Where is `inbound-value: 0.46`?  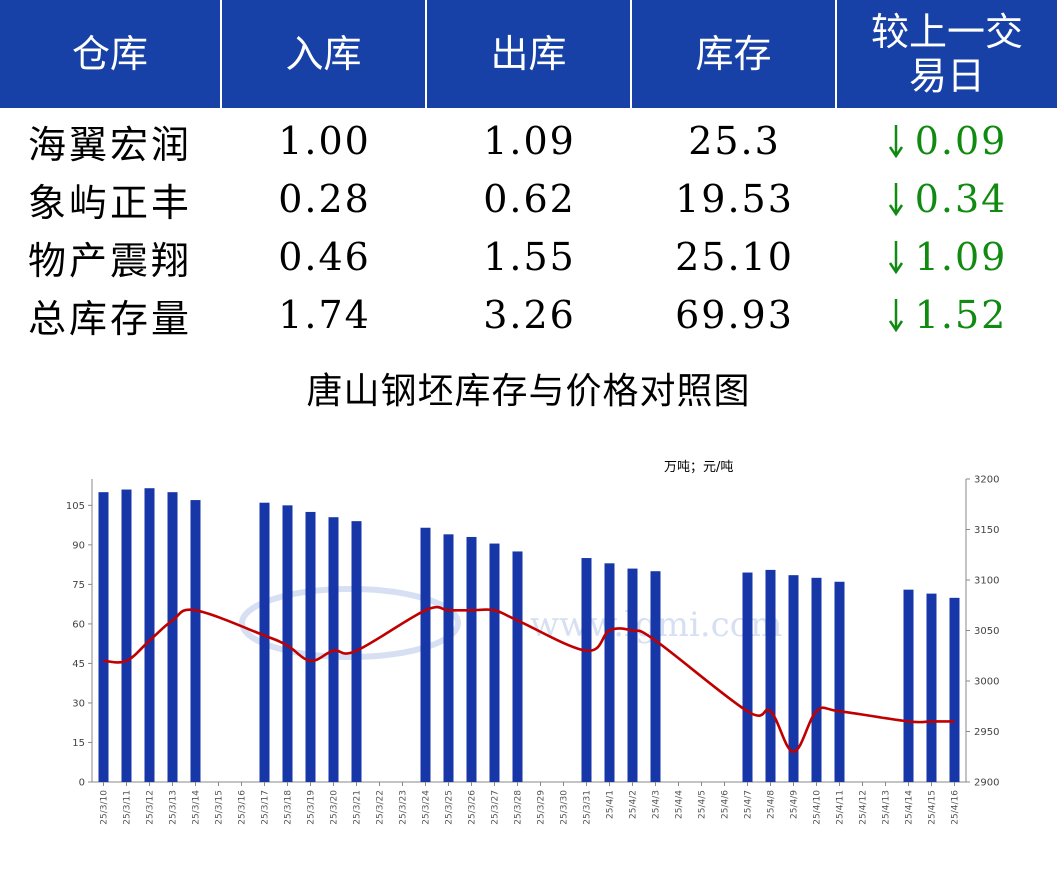 inbound-value: 0.46 is located at coordinates (324, 257).